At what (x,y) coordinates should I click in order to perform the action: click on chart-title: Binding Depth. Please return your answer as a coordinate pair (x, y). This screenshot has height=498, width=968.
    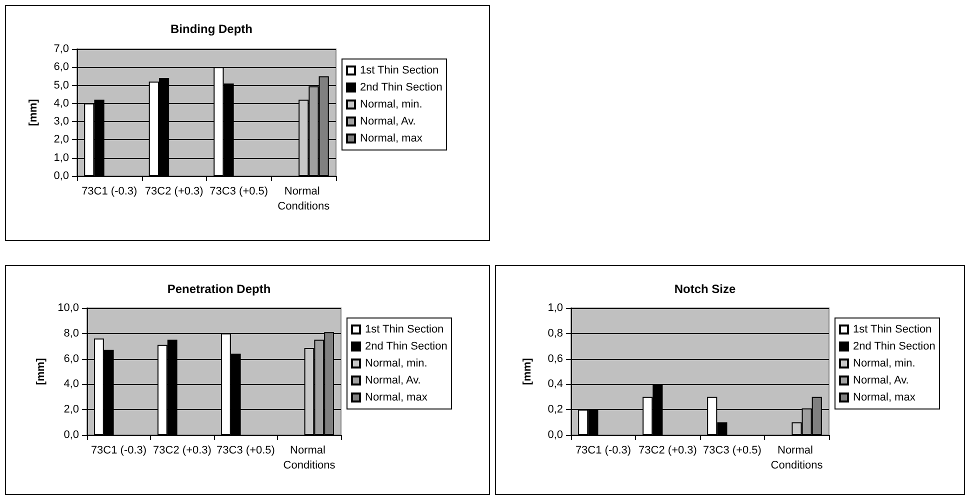
    Looking at the image, I should click on (211, 29).